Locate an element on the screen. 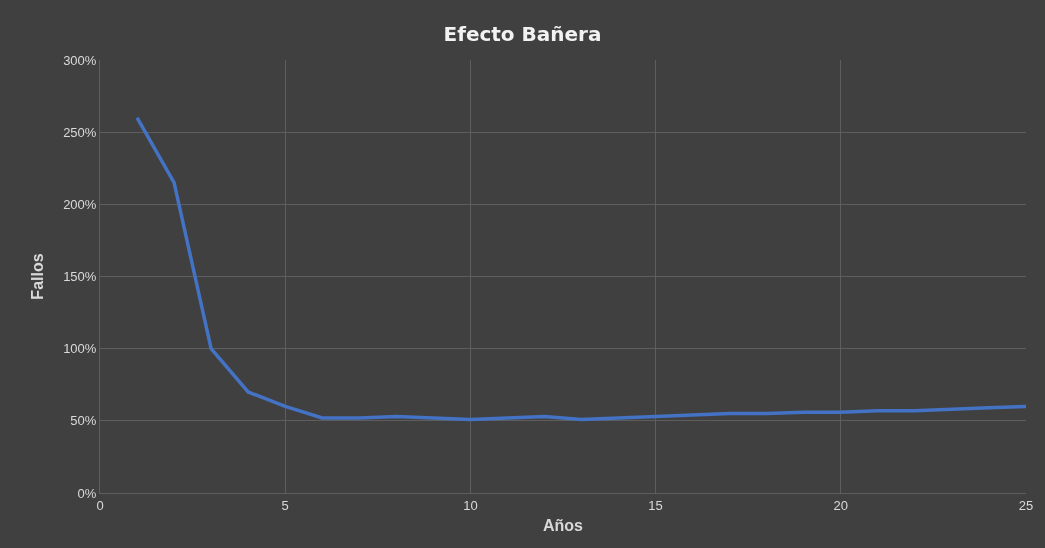 This screenshot has height=548, width=1045. y-tick-label: 100% is located at coordinates (80, 349).